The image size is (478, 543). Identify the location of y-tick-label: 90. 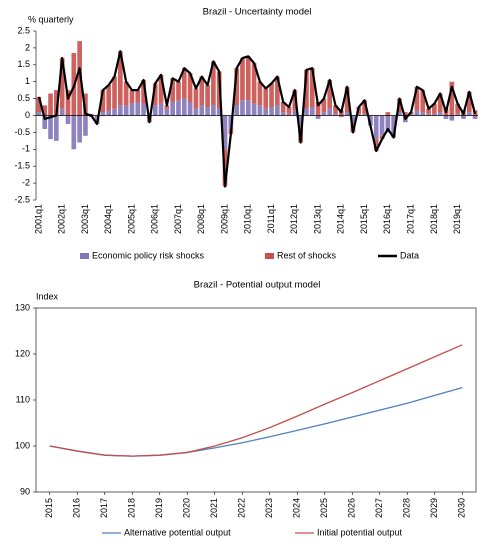
(25, 491).